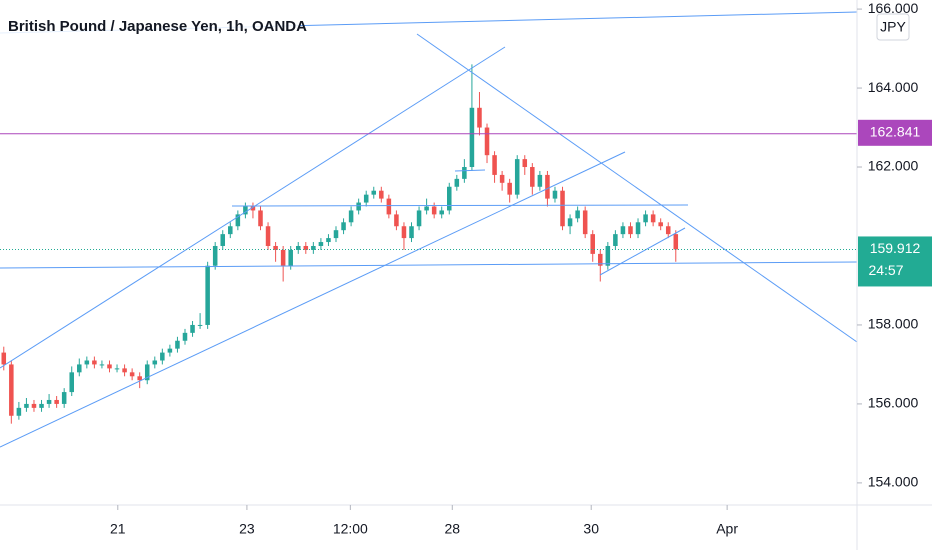  I want to click on price-line-label: 162.841, so click(895, 132).